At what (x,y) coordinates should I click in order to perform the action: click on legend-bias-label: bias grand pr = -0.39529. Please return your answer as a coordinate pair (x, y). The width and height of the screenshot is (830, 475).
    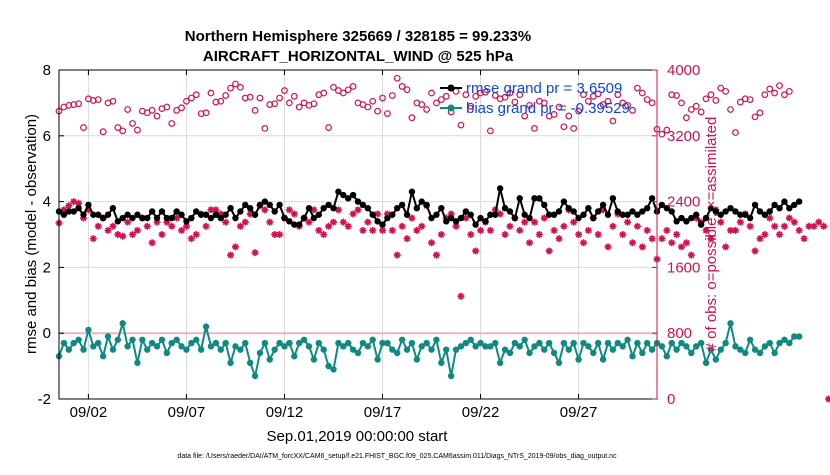
    Looking at the image, I should click on (548, 108).